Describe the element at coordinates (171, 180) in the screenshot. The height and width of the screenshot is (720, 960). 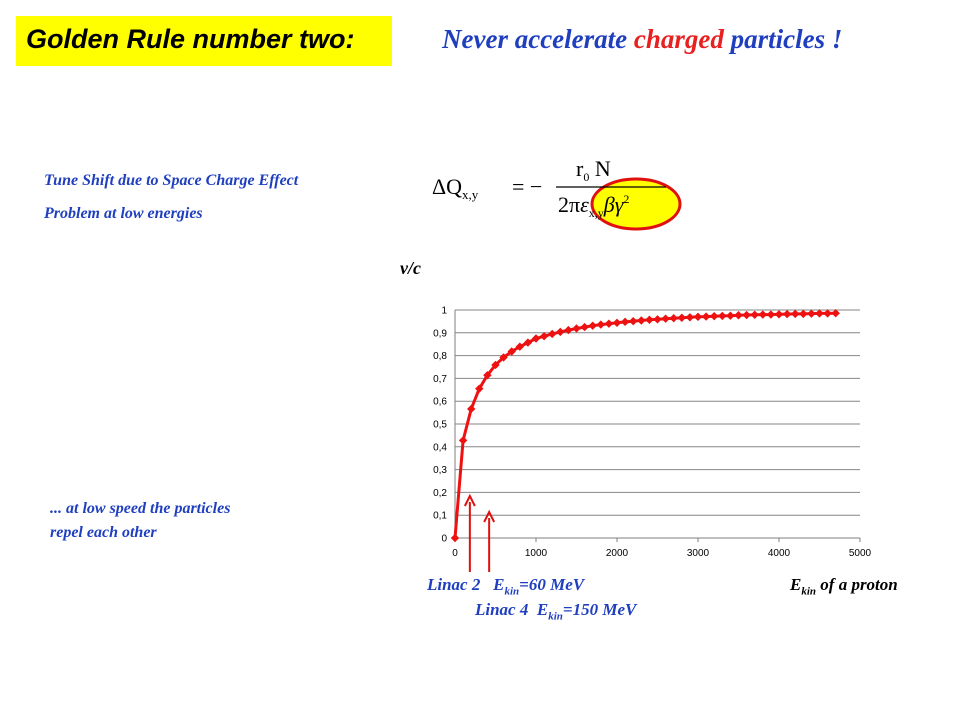
I see `tune-shift-note: Tune Shift due to Space Charge Effect` at that location.